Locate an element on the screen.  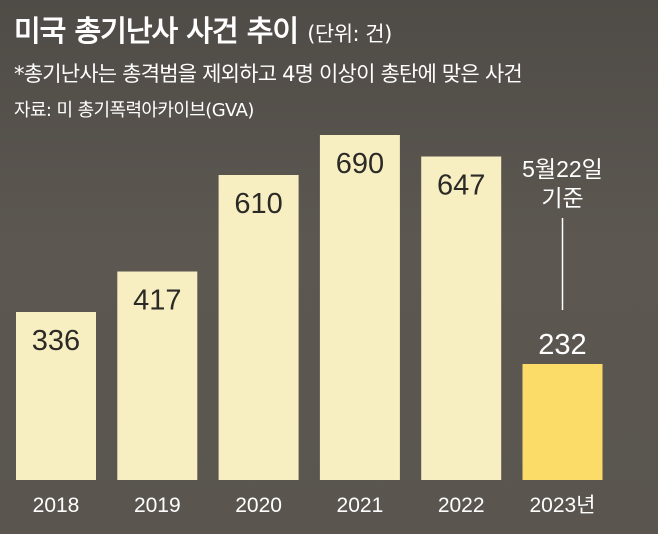
x-tick-label: 2020 is located at coordinates (258, 505).